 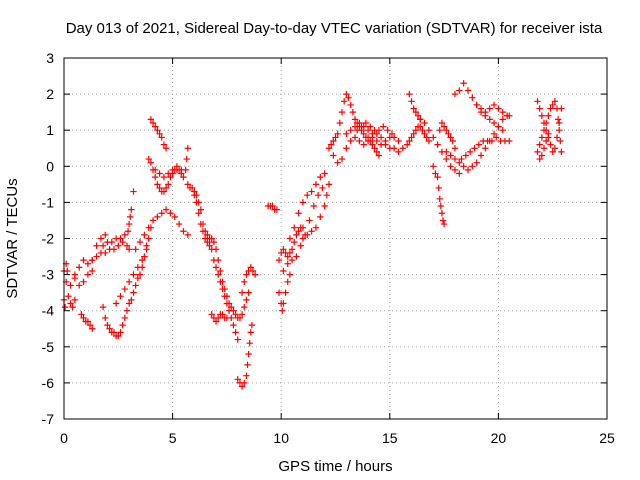 I want to click on y-tick-label: -3, so click(x=48, y=275).